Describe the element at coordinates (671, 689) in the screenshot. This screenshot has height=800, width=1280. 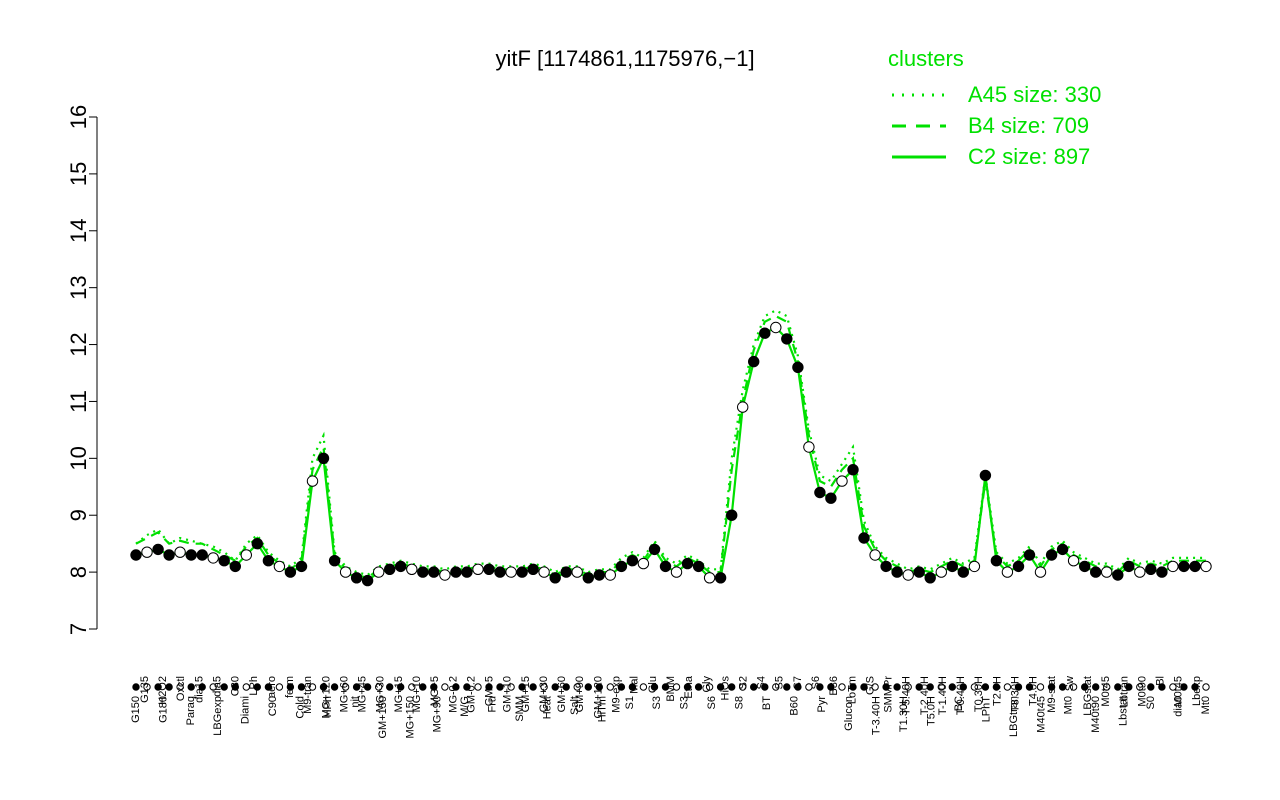
I see `x-tick-label: BMM` at that location.